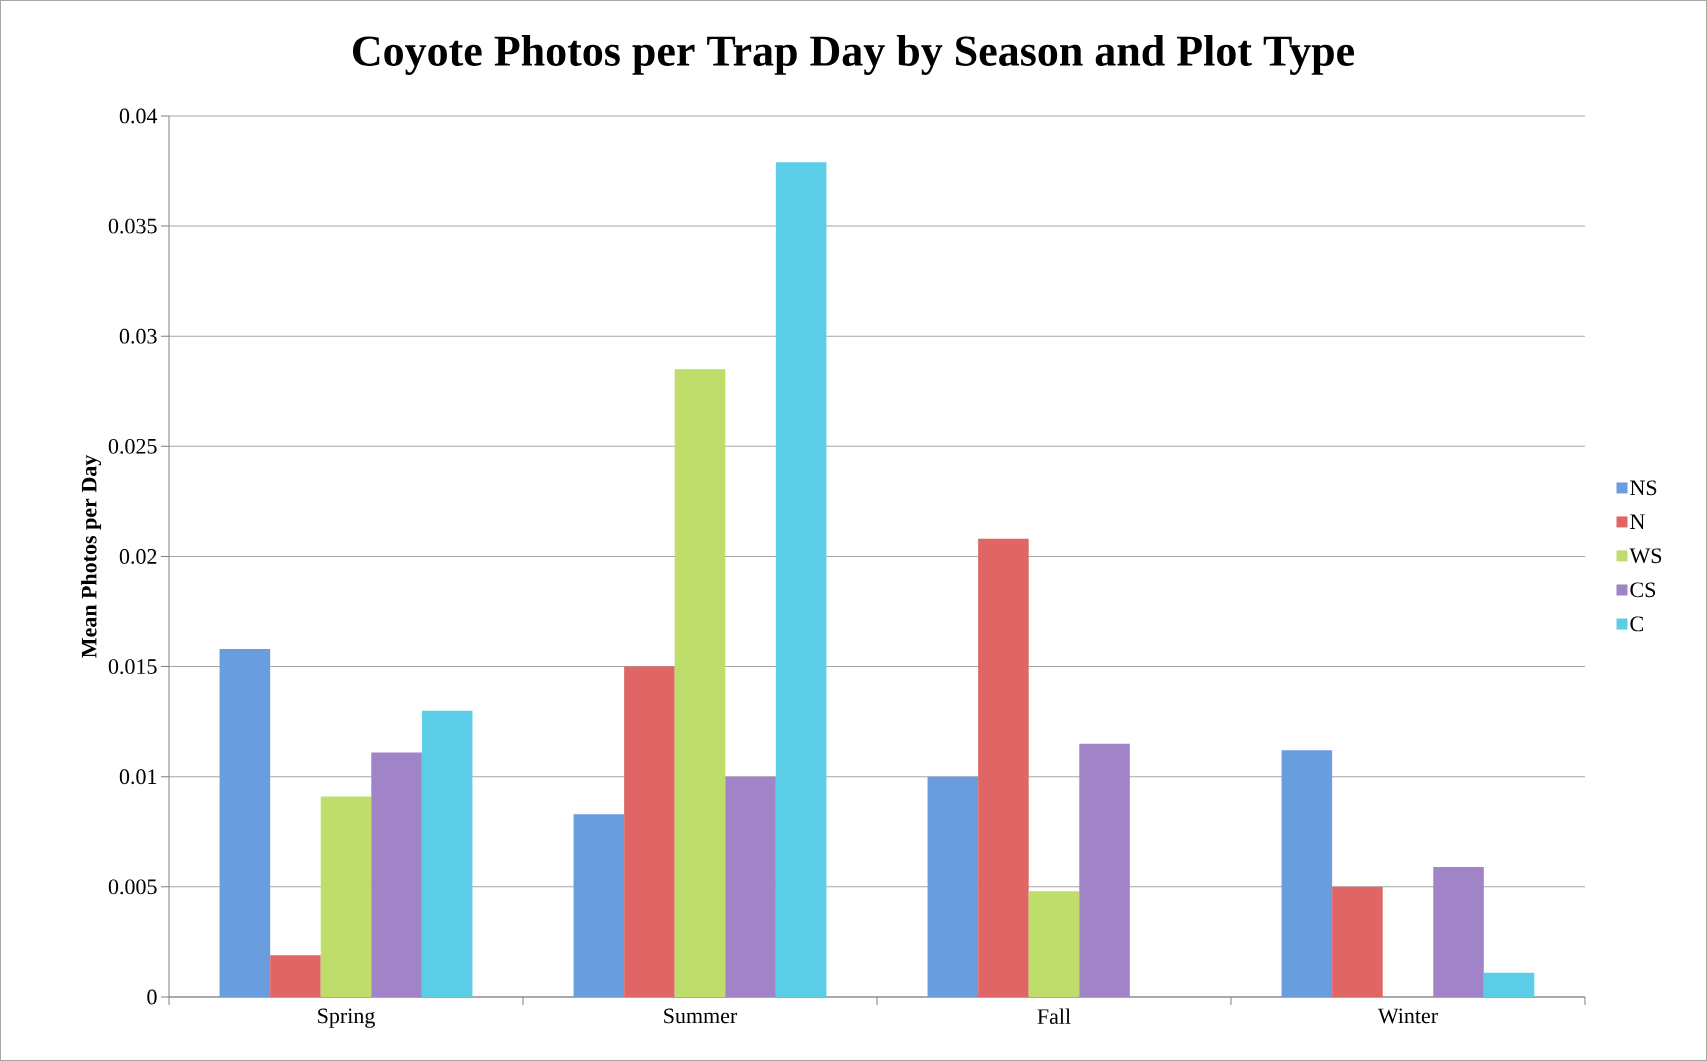 This screenshot has width=1707, height=1061. Describe the element at coordinates (853, 54) in the screenshot. I see `chart-title: Coyote Photos per Trap Day by Season and Plot Type` at that location.